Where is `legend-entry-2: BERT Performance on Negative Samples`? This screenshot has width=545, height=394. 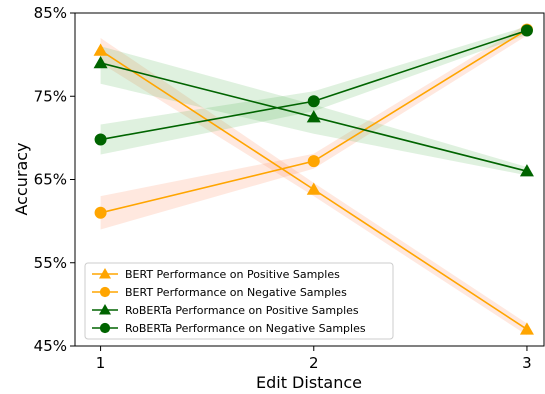 legend-entry-2: BERT Performance on Negative Samples is located at coordinates (219, 292).